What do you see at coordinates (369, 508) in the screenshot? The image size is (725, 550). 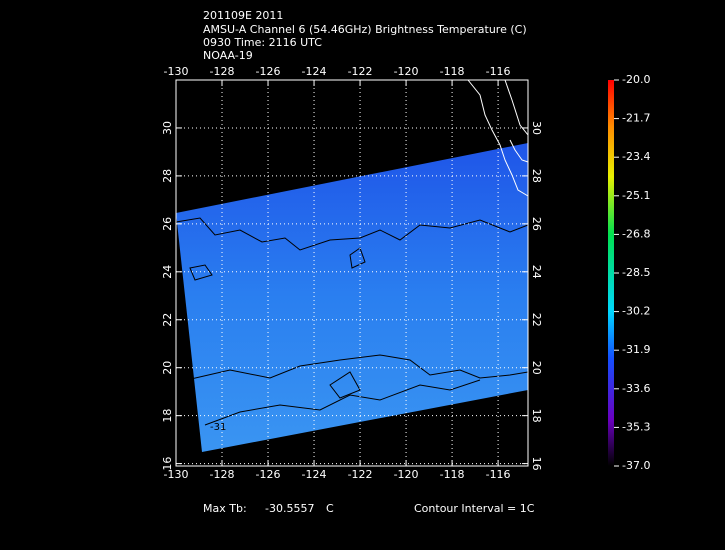 I see `footer: Max Tb: -30.5557 C Contour Interval = 1C` at bounding box center [369, 508].